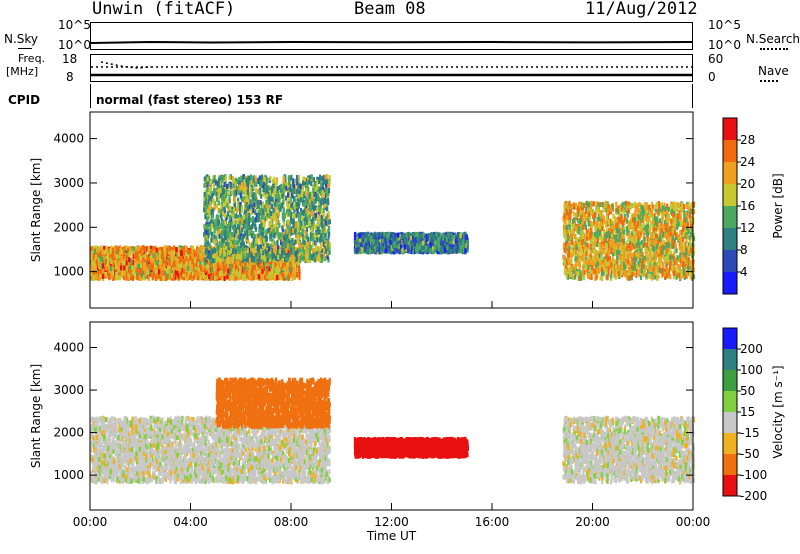 This screenshot has height=554, width=800. I want to click on nsearch-label: N.Search, so click(773, 39).